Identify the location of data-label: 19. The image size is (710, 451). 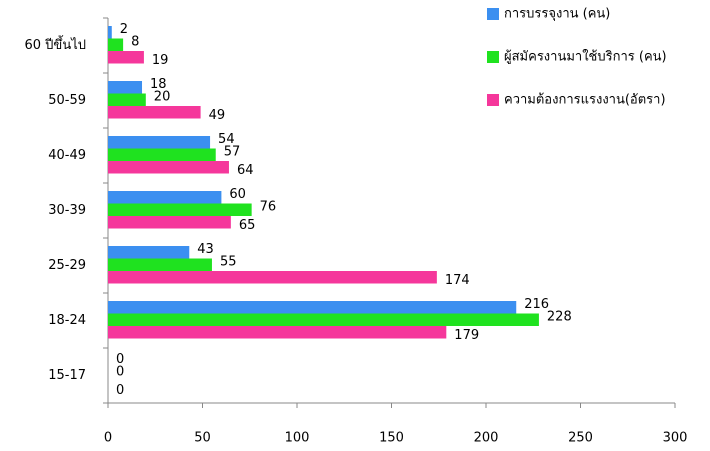
(160, 60).